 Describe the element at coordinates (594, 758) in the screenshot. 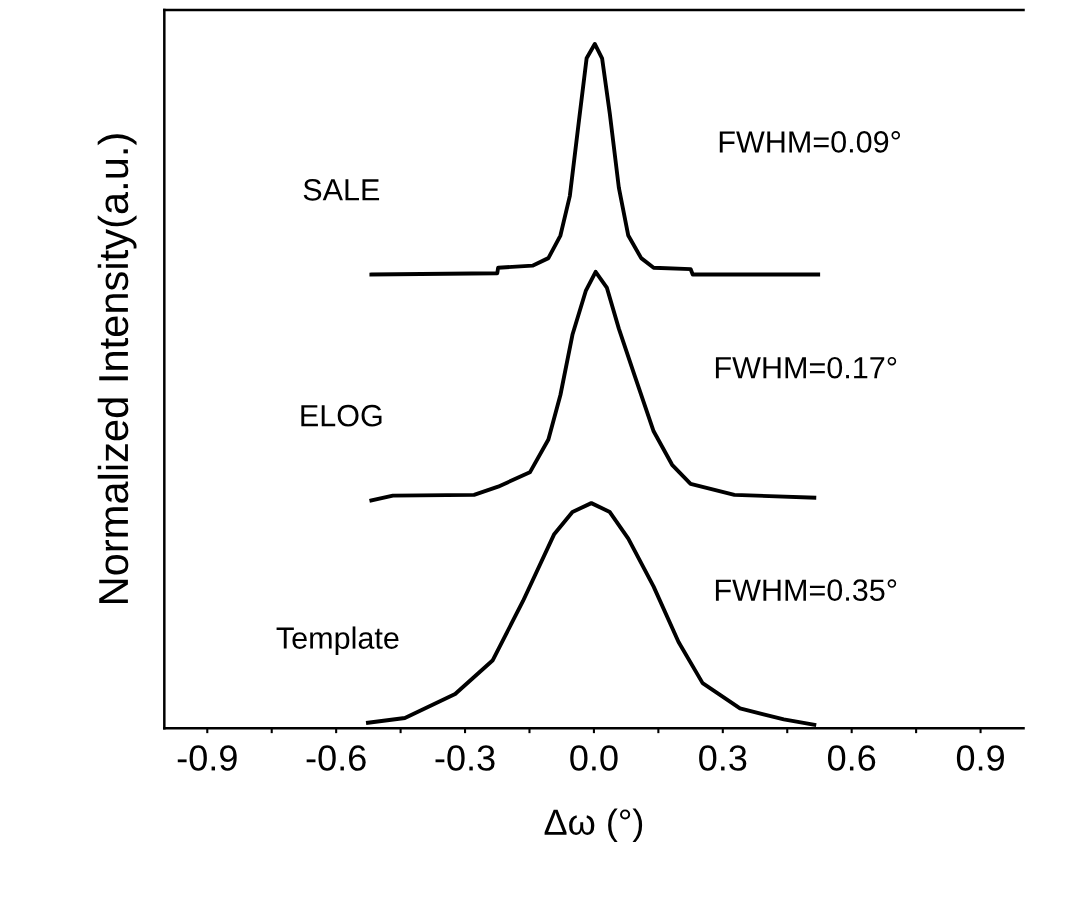

I see `x-tick-label: 0.0` at that location.